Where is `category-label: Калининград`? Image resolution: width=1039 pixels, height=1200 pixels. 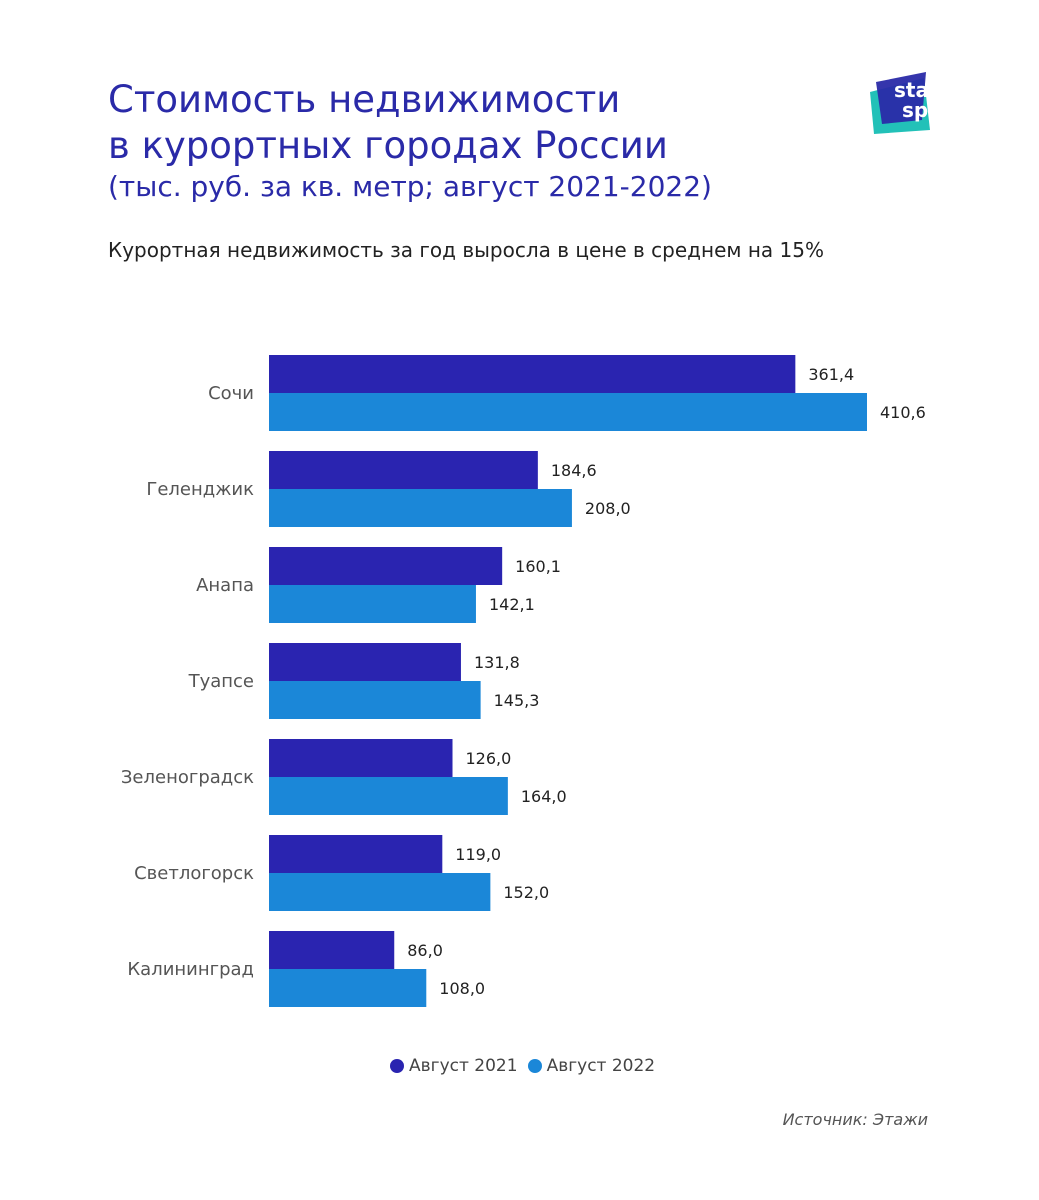
category-label: Калининград is located at coordinates (190, 969).